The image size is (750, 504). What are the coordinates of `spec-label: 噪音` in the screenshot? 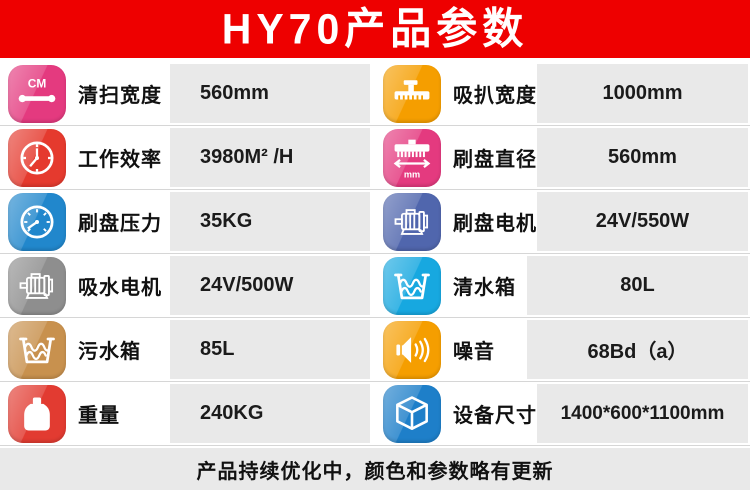 It's located at (474, 352).